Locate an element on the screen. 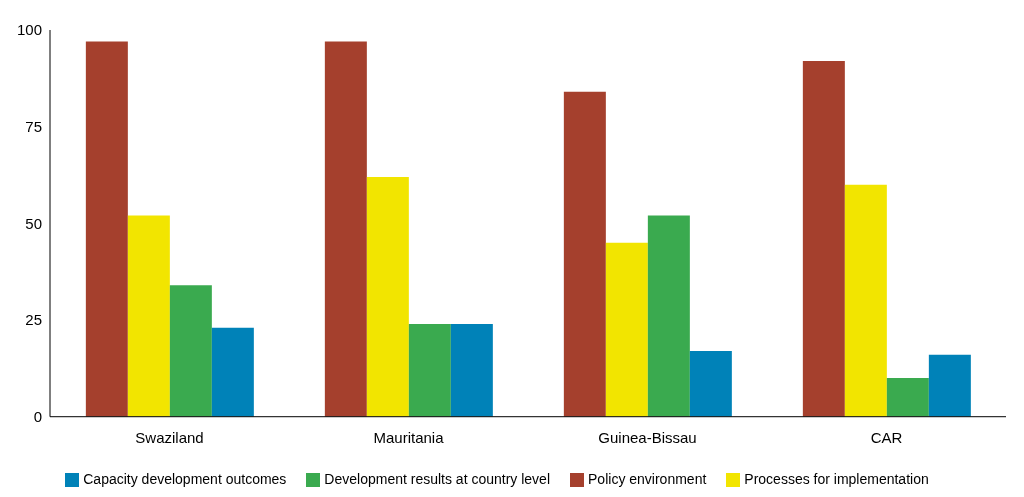  x-tick-label: Guinea-Bissau is located at coordinates (647, 438).